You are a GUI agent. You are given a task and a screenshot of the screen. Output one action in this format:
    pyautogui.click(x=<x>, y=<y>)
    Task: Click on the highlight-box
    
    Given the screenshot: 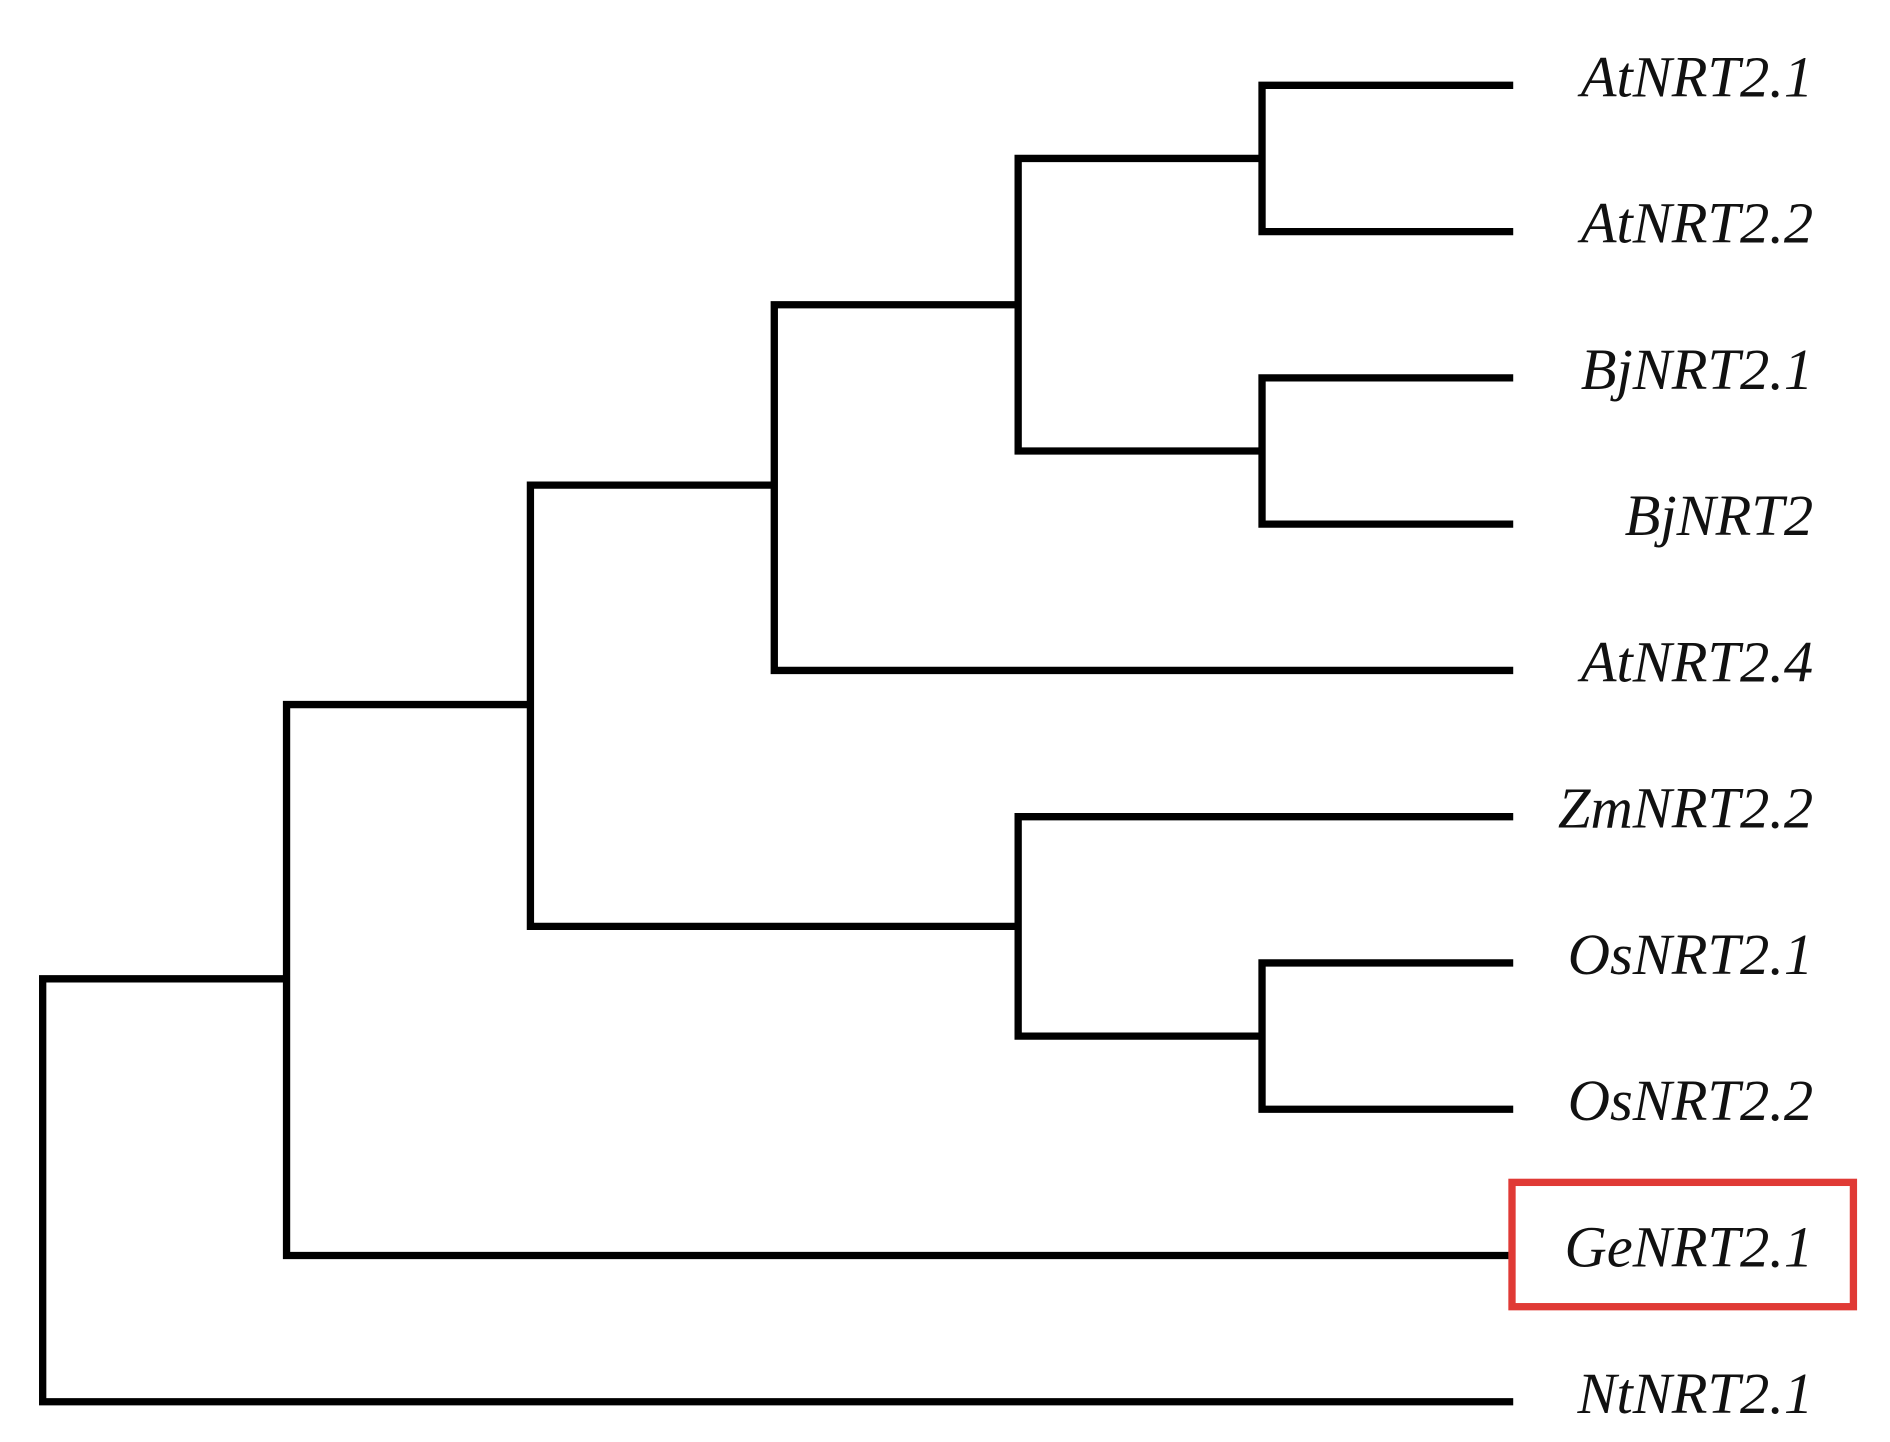 What is the action you would take?
    pyautogui.click(x=1683, y=1244)
    